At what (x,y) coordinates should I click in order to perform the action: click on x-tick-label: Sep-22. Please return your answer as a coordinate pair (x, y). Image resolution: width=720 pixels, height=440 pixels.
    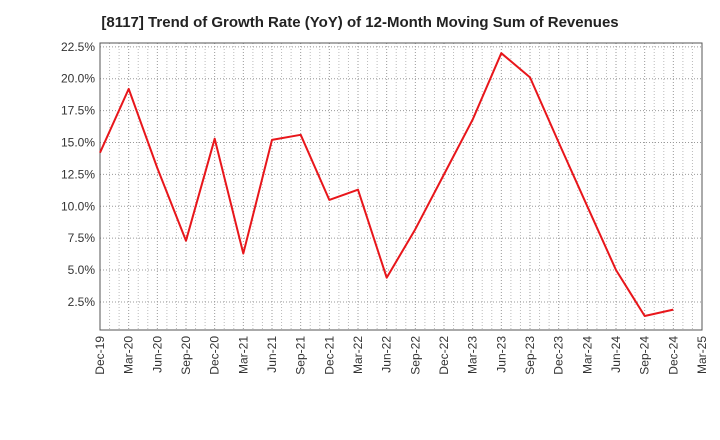
    Looking at the image, I should click on (415, 355).